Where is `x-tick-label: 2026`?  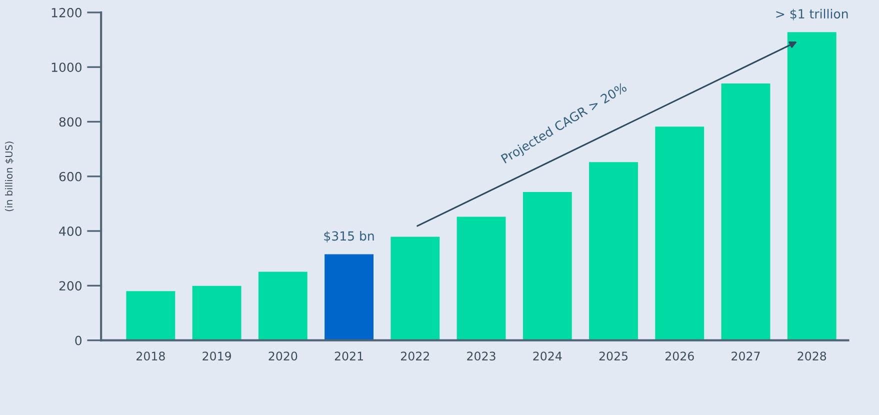
x-tick-label: 2026 is located at coordinates (679, 356).